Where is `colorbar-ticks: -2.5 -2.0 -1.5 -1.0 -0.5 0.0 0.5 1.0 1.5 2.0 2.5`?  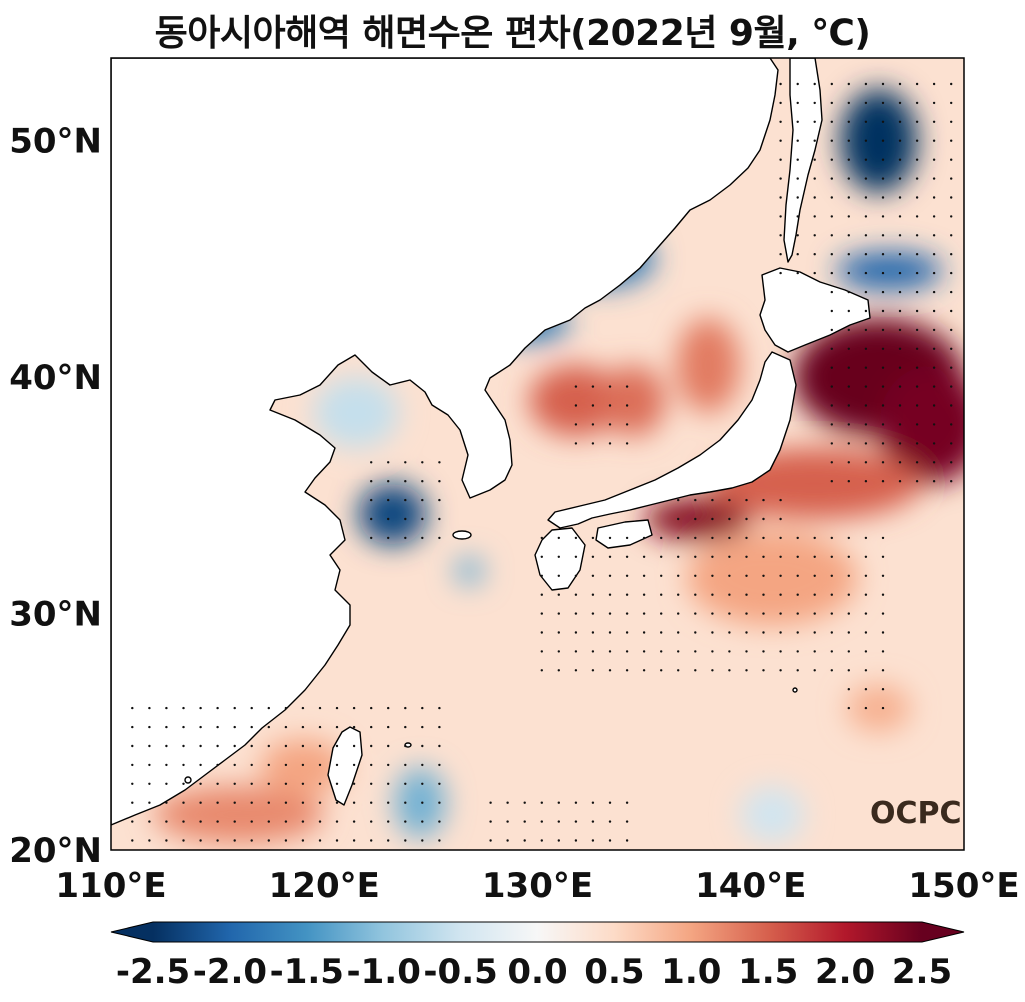 colorbar-ticks: -2.5 -2.0 -1.5 -1.0 -0.5 0.0 0.5 1.0 1.5 2.0 2.5 is located at coordinates (534, 972).